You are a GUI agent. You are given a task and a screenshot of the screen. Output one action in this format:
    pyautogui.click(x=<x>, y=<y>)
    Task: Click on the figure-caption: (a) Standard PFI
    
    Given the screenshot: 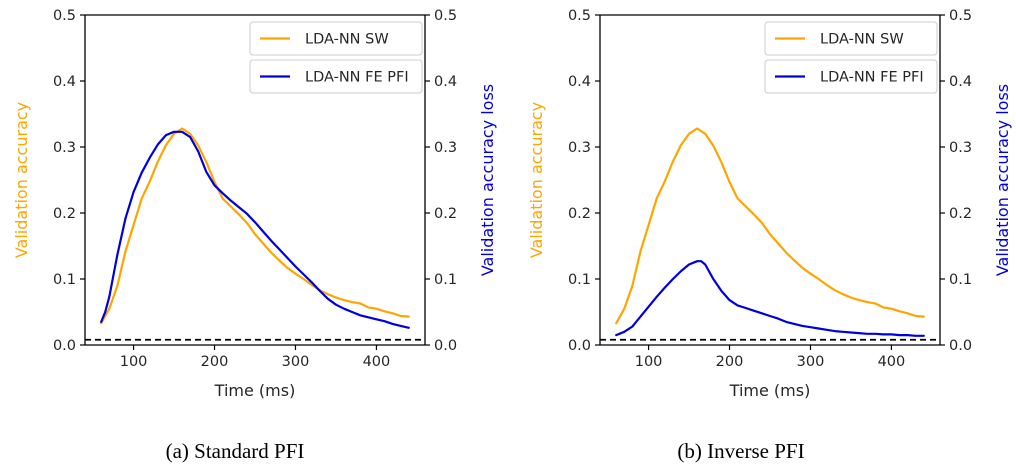 What is the action you would take?
    pyautogui.click(x=235, y=451)
    